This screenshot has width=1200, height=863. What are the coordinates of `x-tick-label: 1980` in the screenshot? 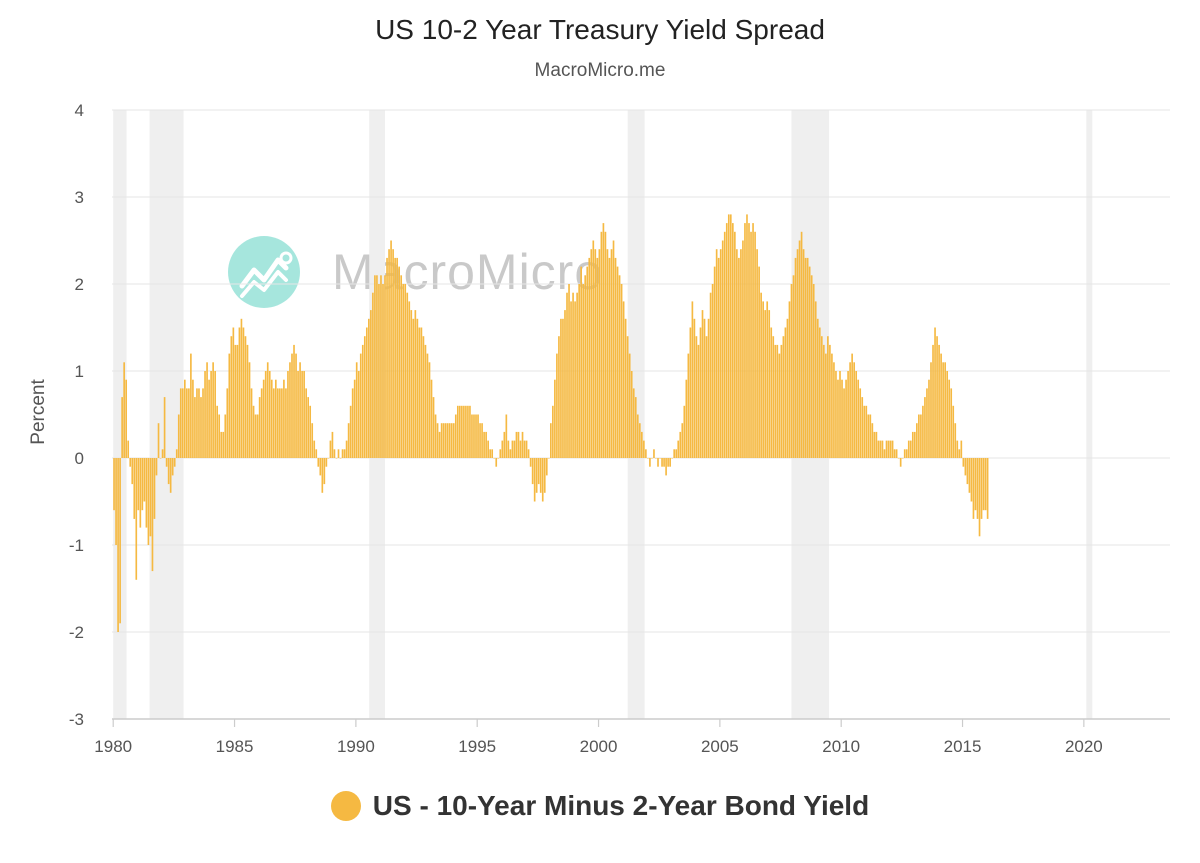 It's located at (113, 746).